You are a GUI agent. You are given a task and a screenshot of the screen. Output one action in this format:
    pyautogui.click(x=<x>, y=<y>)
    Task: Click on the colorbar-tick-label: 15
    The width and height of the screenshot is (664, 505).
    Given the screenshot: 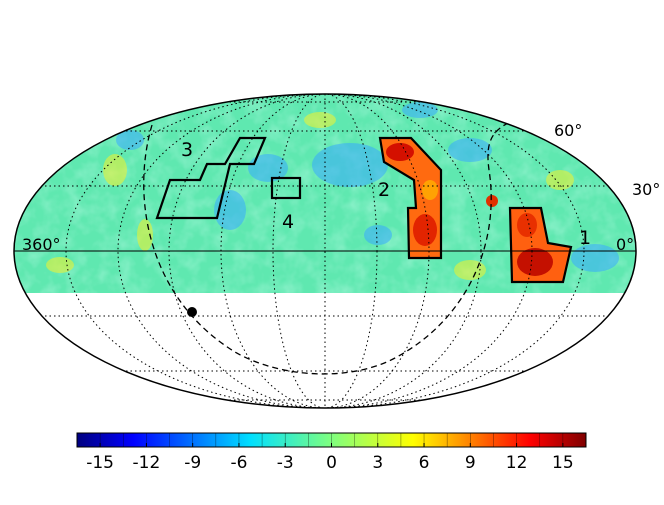 What is the action you would take?
    pyautogui.click(x=563, y=463)
    